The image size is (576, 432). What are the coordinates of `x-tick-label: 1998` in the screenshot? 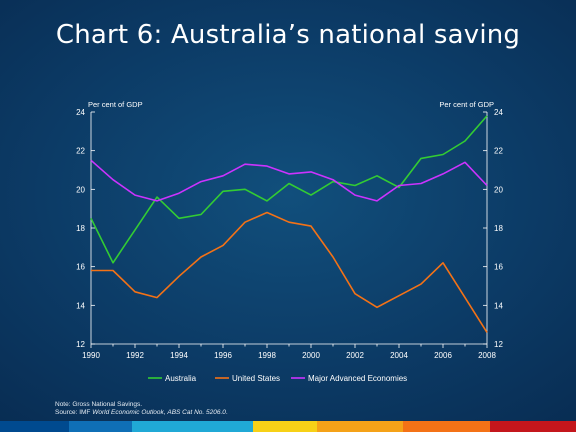 It's located at (267, 355).